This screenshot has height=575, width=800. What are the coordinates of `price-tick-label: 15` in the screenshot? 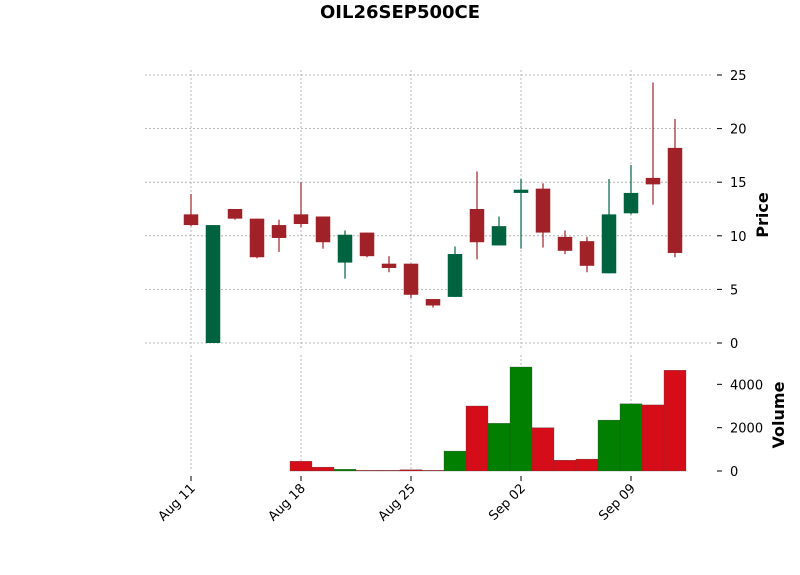 It's located at (738, 183).